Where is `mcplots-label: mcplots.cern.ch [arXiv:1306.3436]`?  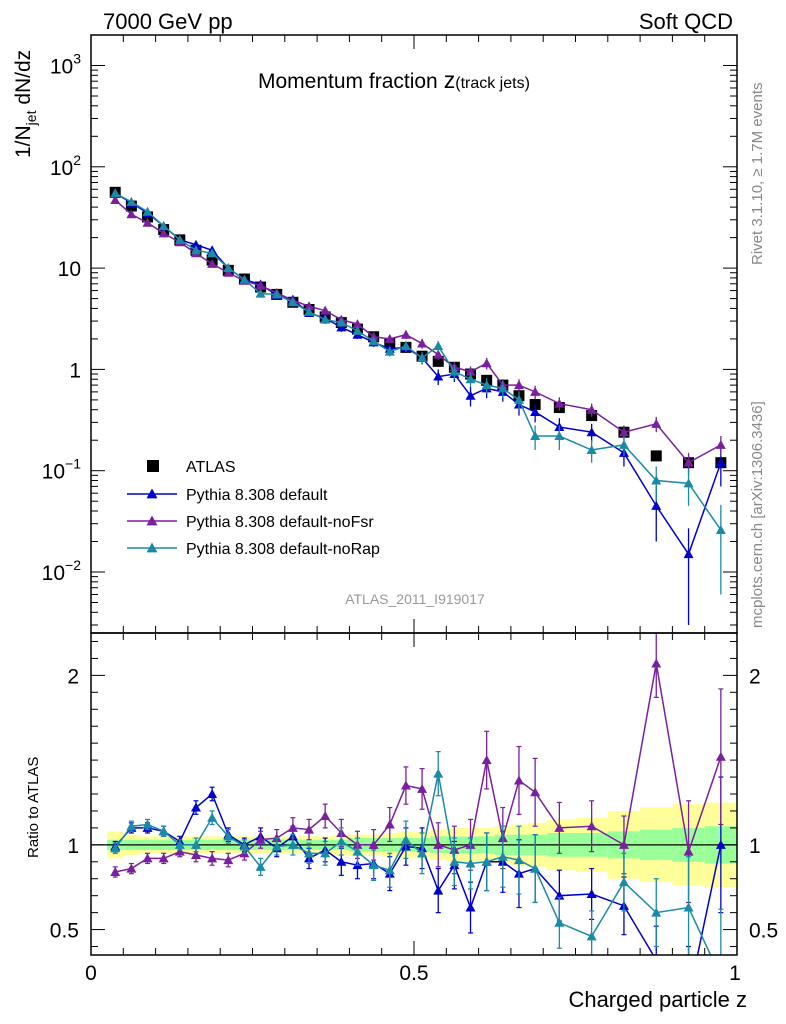 mcplots-label: mcplots.cern.ch [arXiv:1306.3436] is located at coordinates (757, 514).